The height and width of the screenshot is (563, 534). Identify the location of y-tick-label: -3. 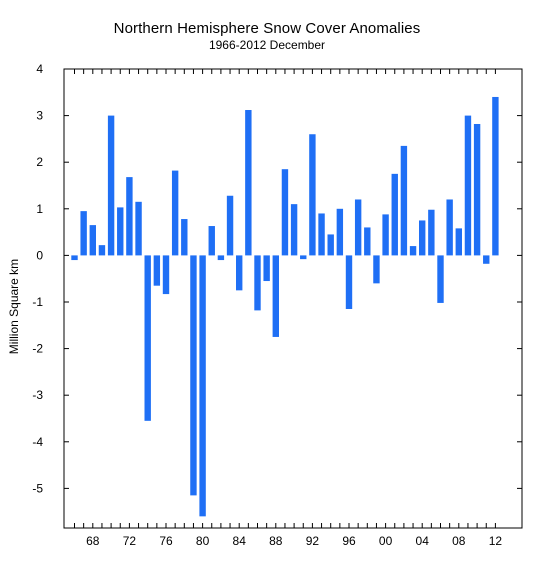
(37, 395).